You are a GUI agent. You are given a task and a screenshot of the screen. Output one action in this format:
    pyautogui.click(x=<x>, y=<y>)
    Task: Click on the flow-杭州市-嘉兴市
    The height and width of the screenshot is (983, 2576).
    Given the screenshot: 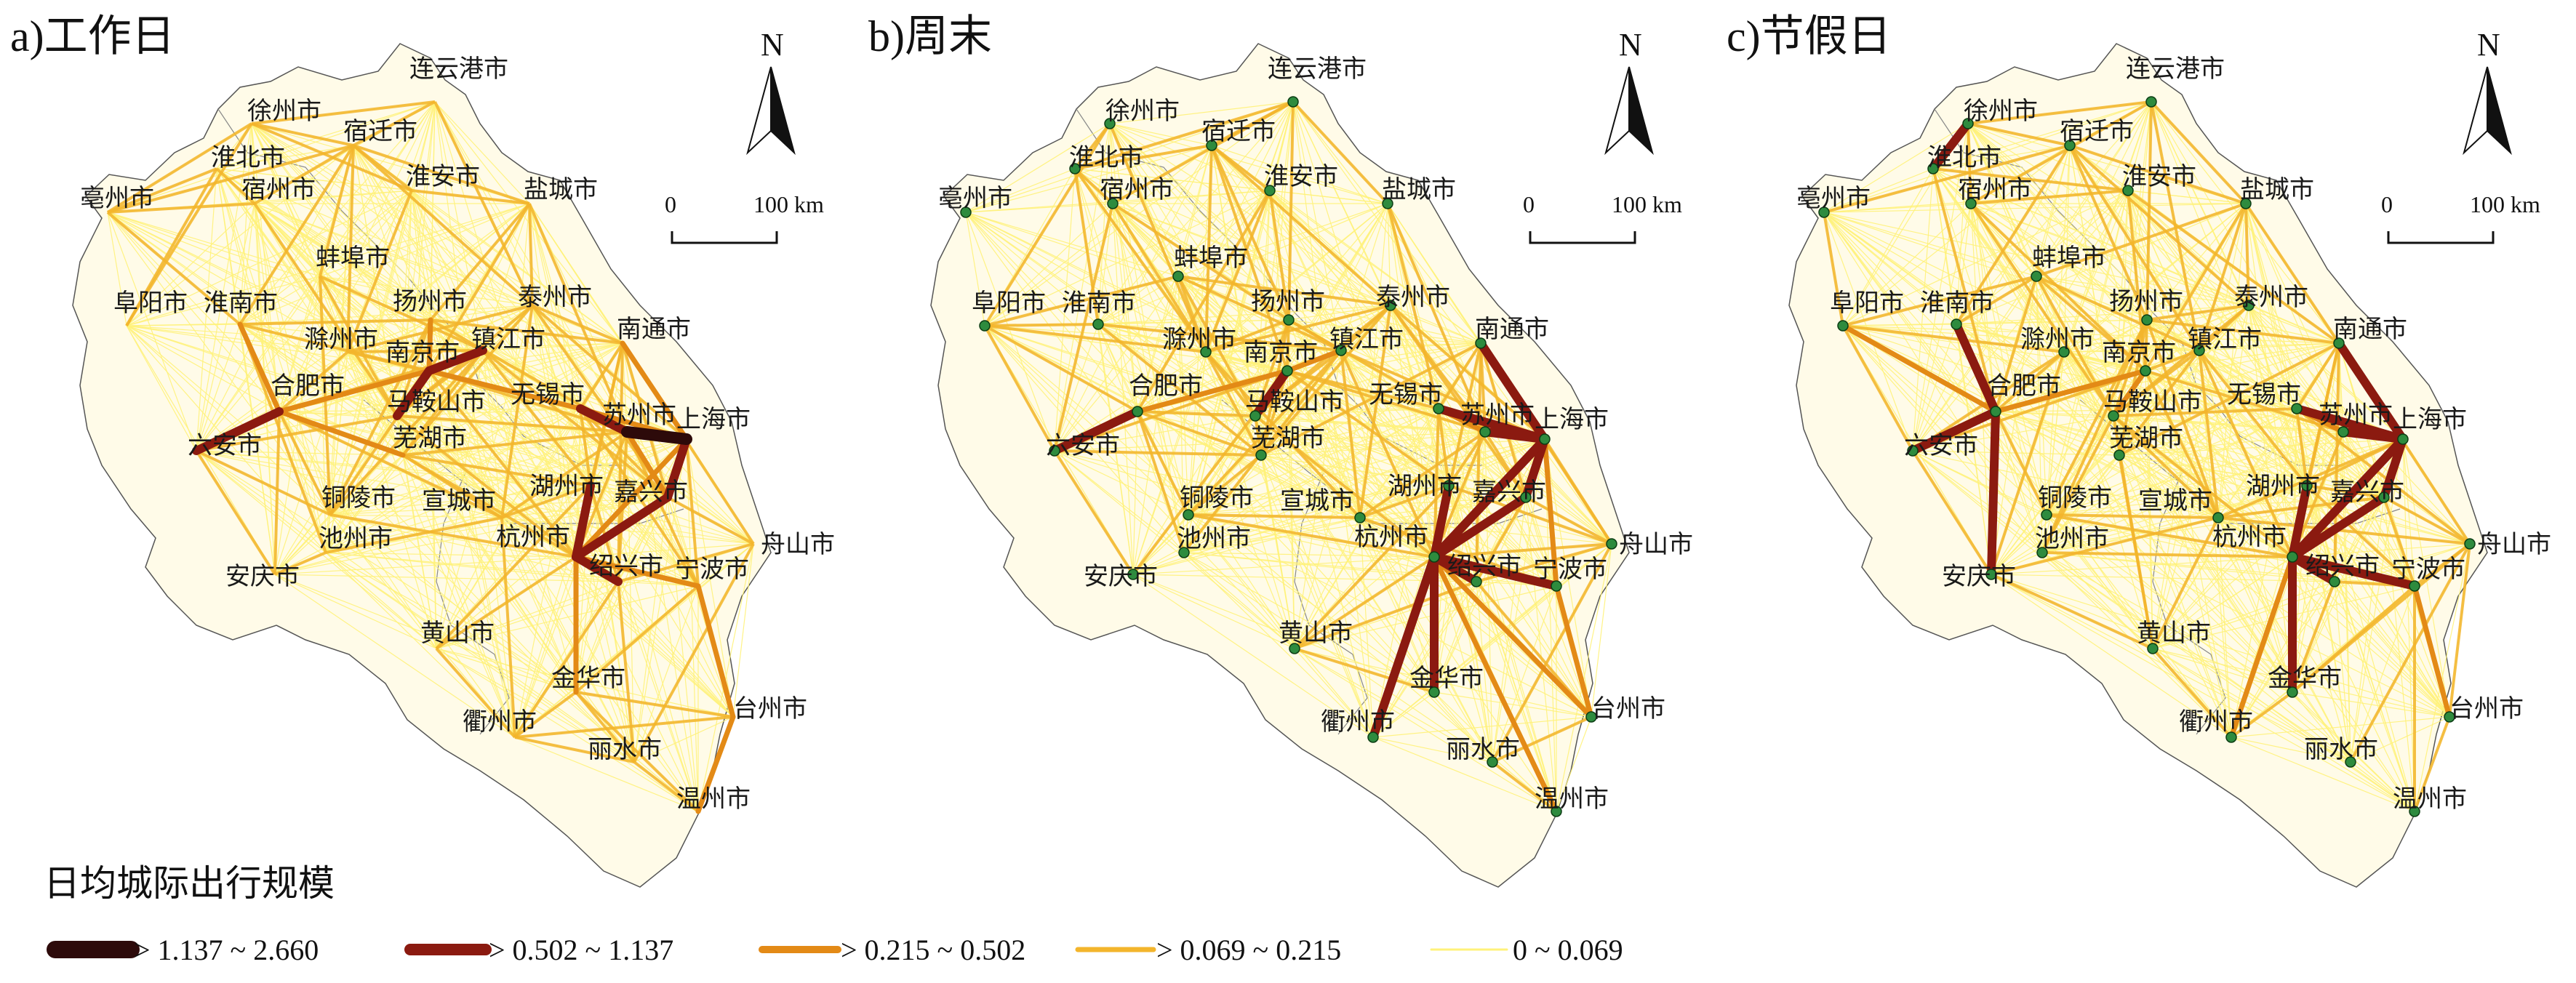 What is the action you would take?
    pyautogui.click(x=1480, y=527)
    